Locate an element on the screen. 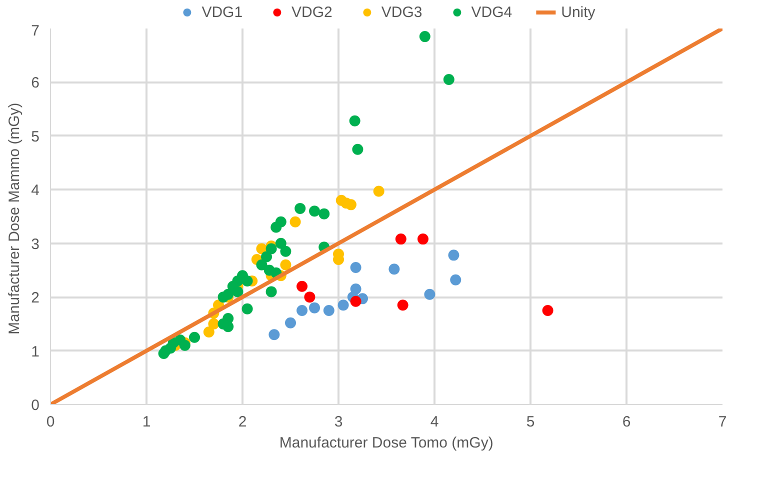 The height and width of the screenshot is (484, 778). x-tick-label: 4 is located at coordinates (434, 422).